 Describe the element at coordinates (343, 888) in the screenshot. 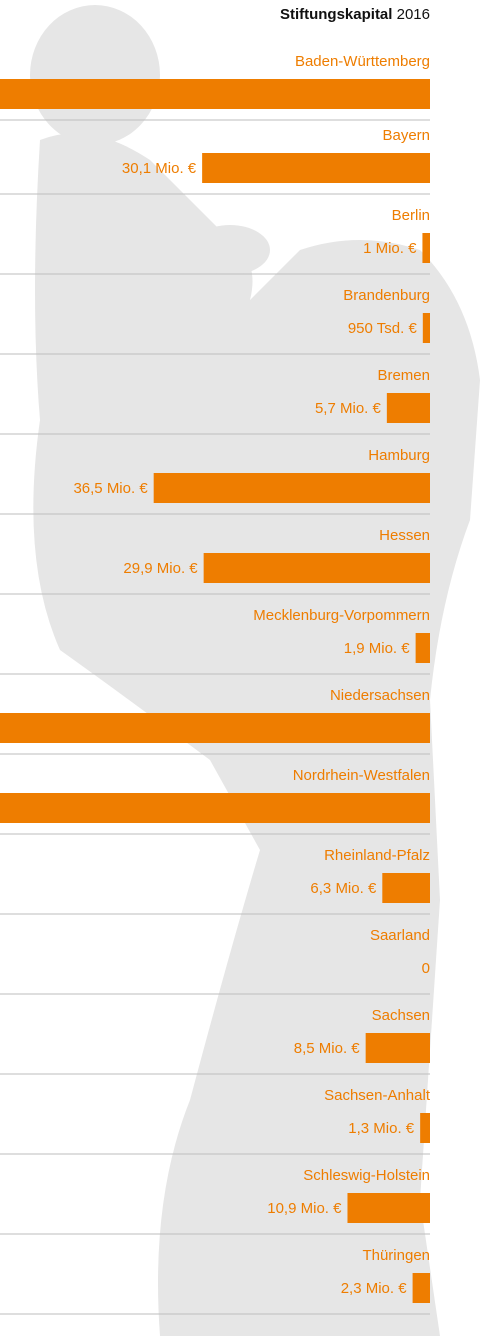

I see `value-label: 6,3 Mio. €` at that location.